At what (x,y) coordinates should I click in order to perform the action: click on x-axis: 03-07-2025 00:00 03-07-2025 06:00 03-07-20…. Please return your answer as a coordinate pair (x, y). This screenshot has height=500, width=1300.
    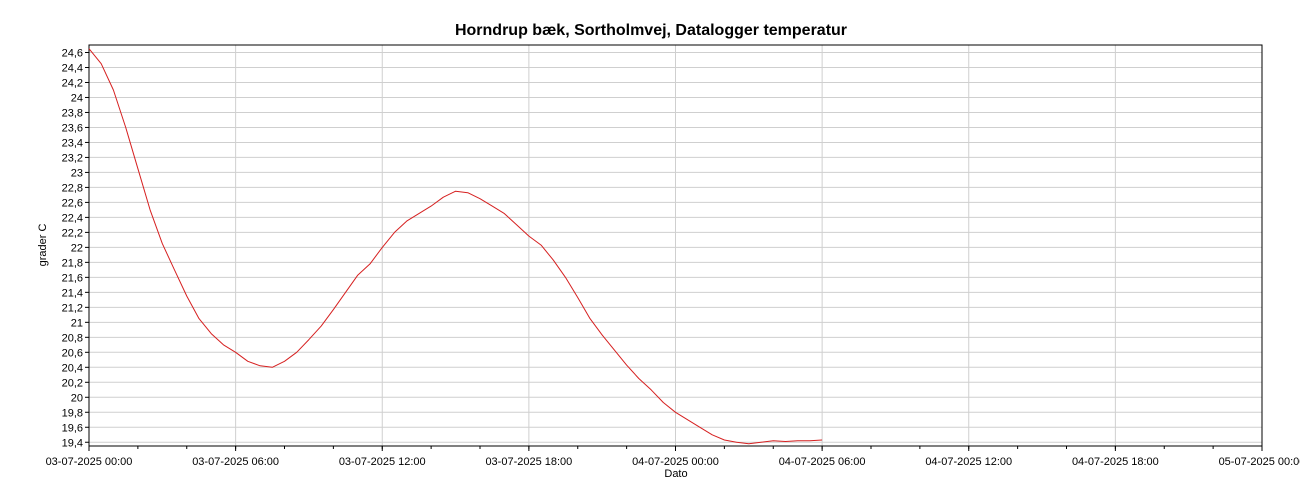
    Looking at the image, I should click on (673, 457).